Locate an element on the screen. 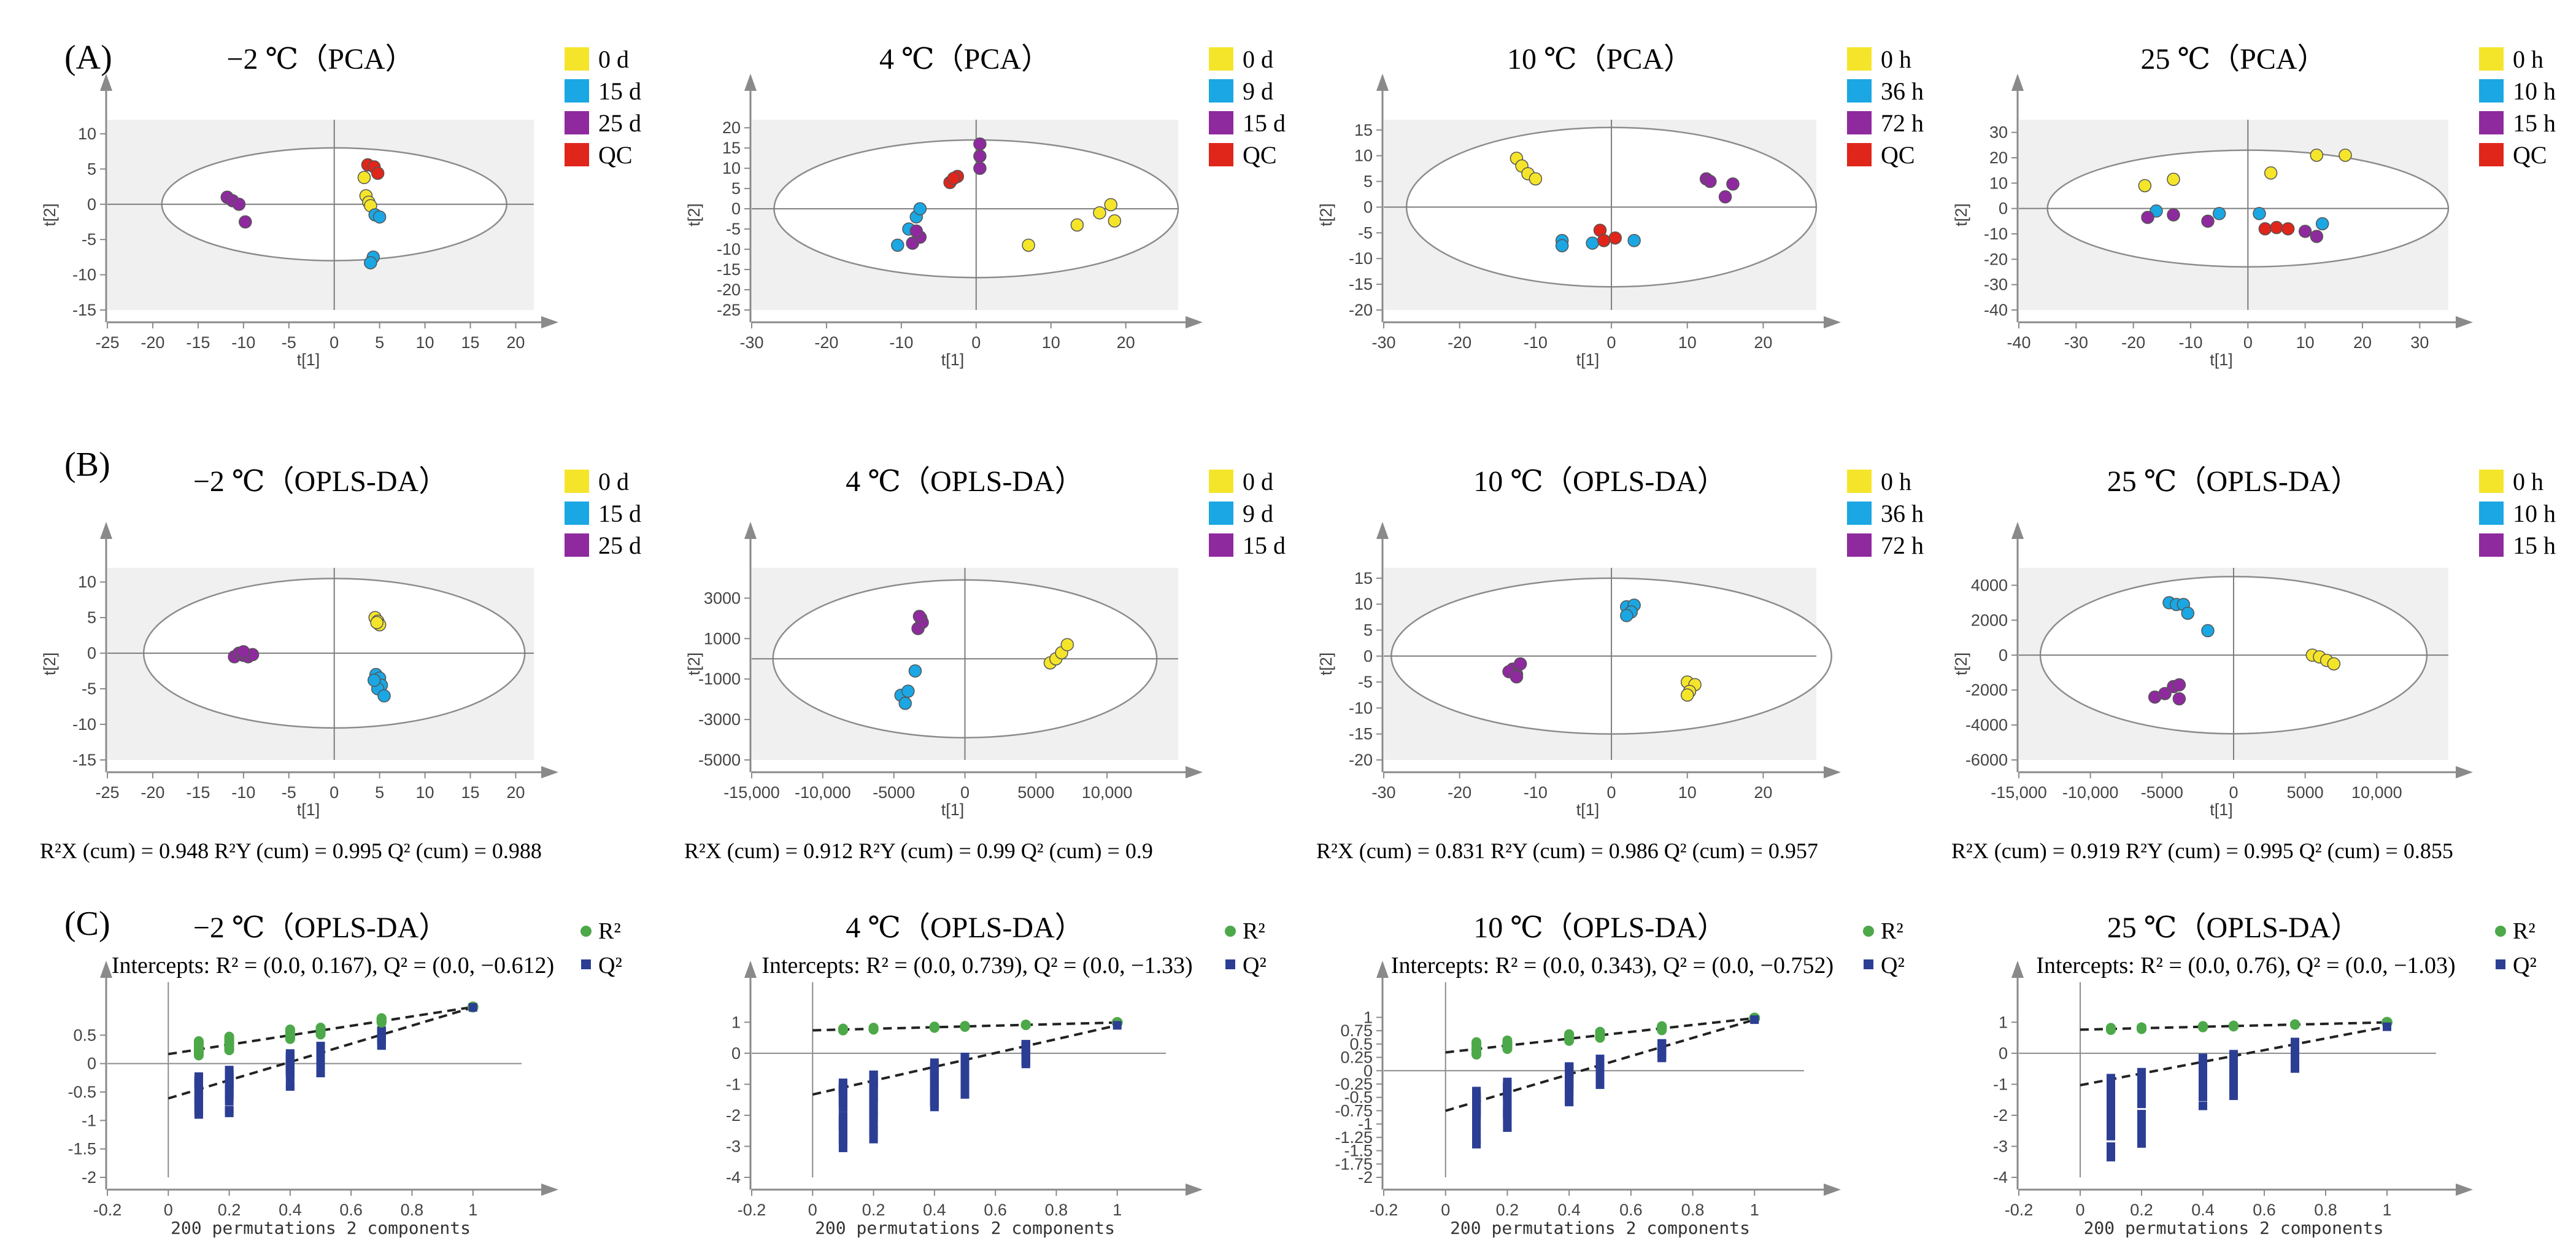 This screenshot has height=1259, width=2576. y-tick-label: -2 is located at coordinates (2000, 1115).